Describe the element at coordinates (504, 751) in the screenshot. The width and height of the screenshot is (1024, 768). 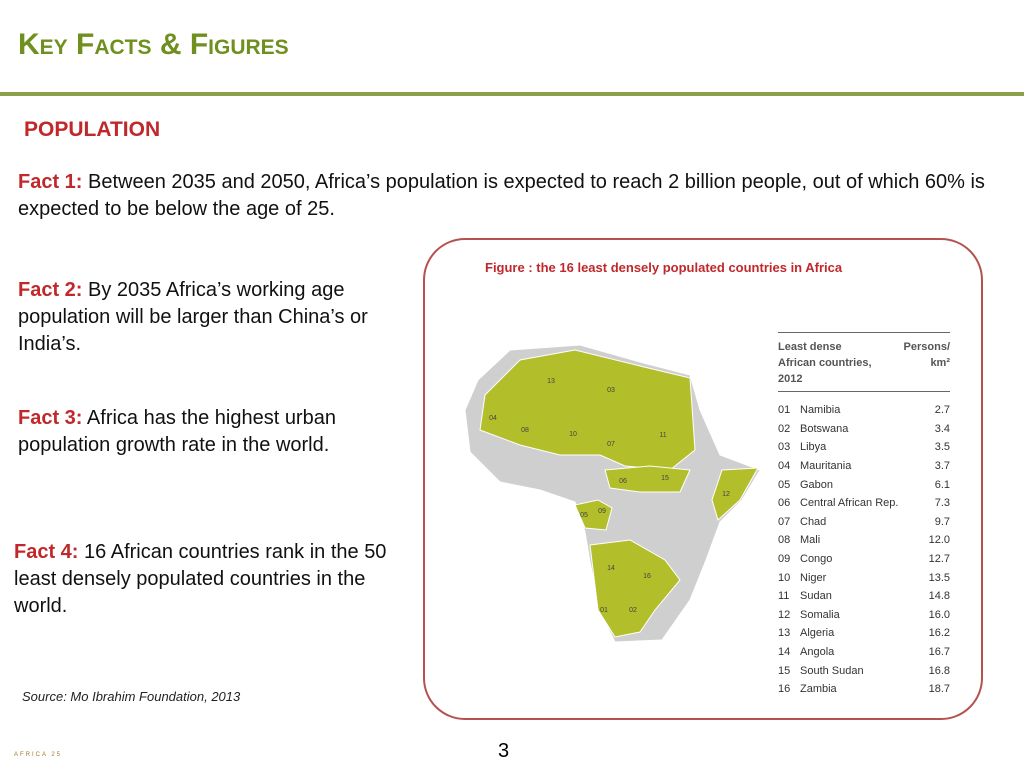
I see `page-number: 3` at that location.